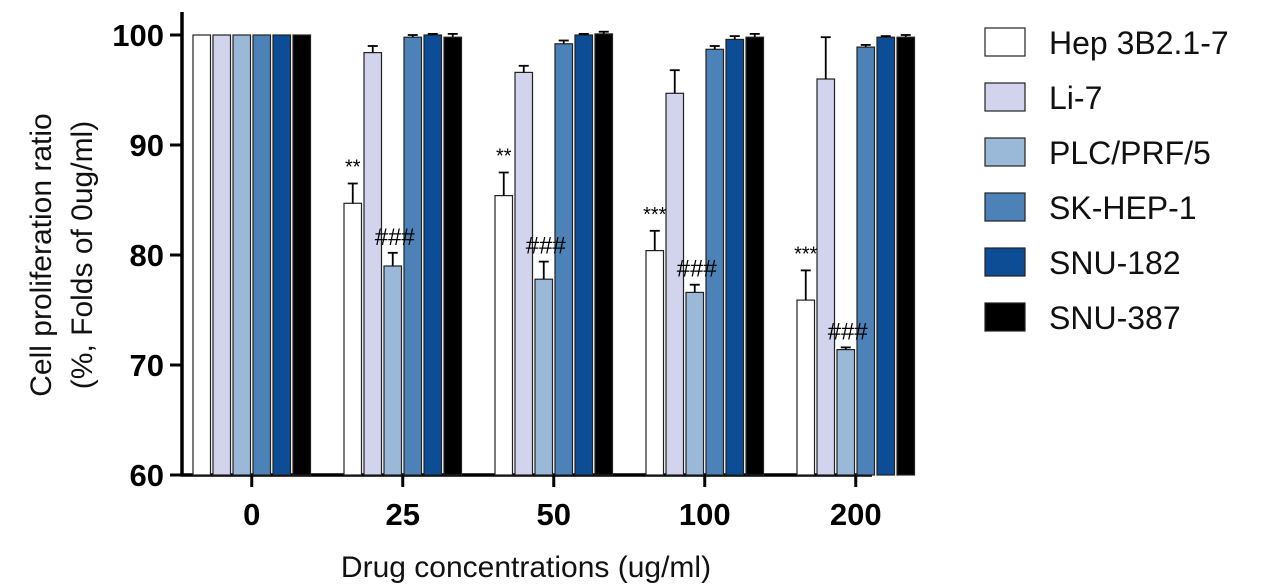 The width and height of the screenshot is (1275, 584). Describe the element at coordinates (138, 35) in the screenshot. I see `y-tick-label: 100` at that location.